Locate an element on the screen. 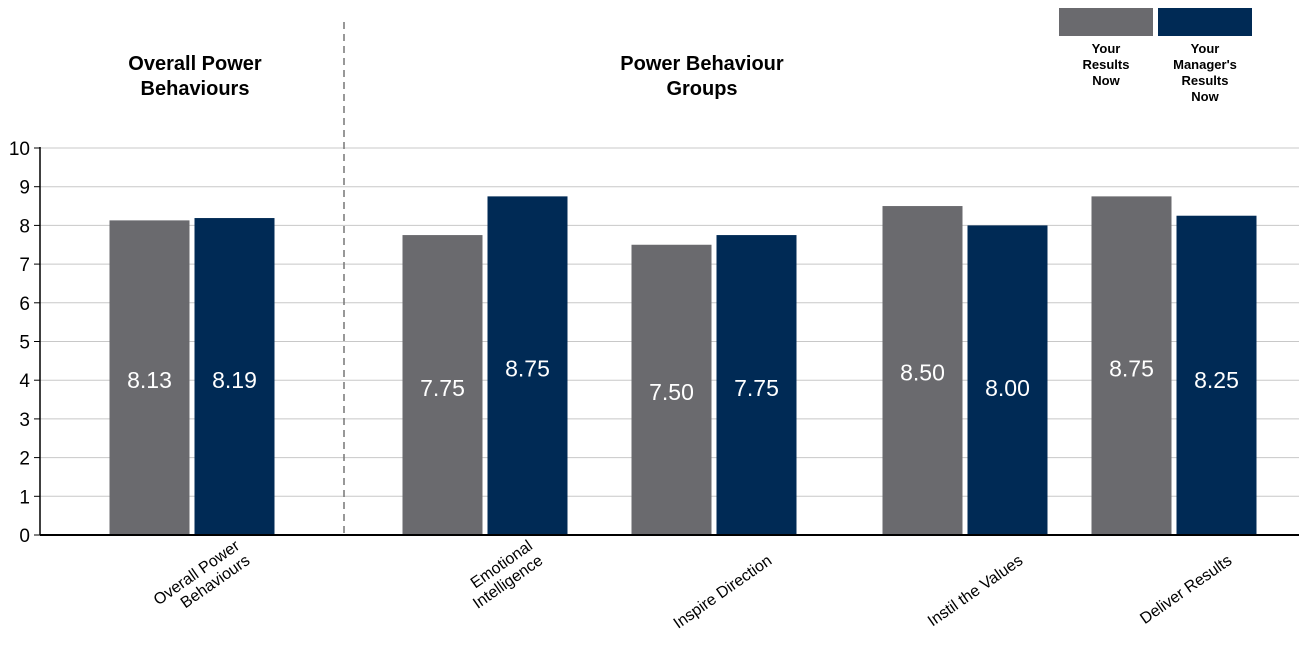  section-title-groups: Power Behaviour is located at coordinates (702, 64).